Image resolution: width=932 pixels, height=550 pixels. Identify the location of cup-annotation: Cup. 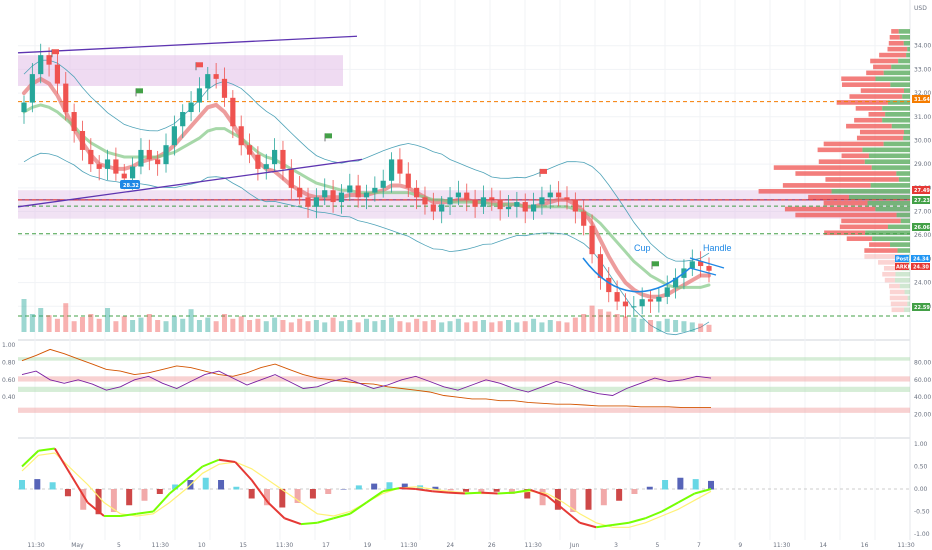
(642, 248).